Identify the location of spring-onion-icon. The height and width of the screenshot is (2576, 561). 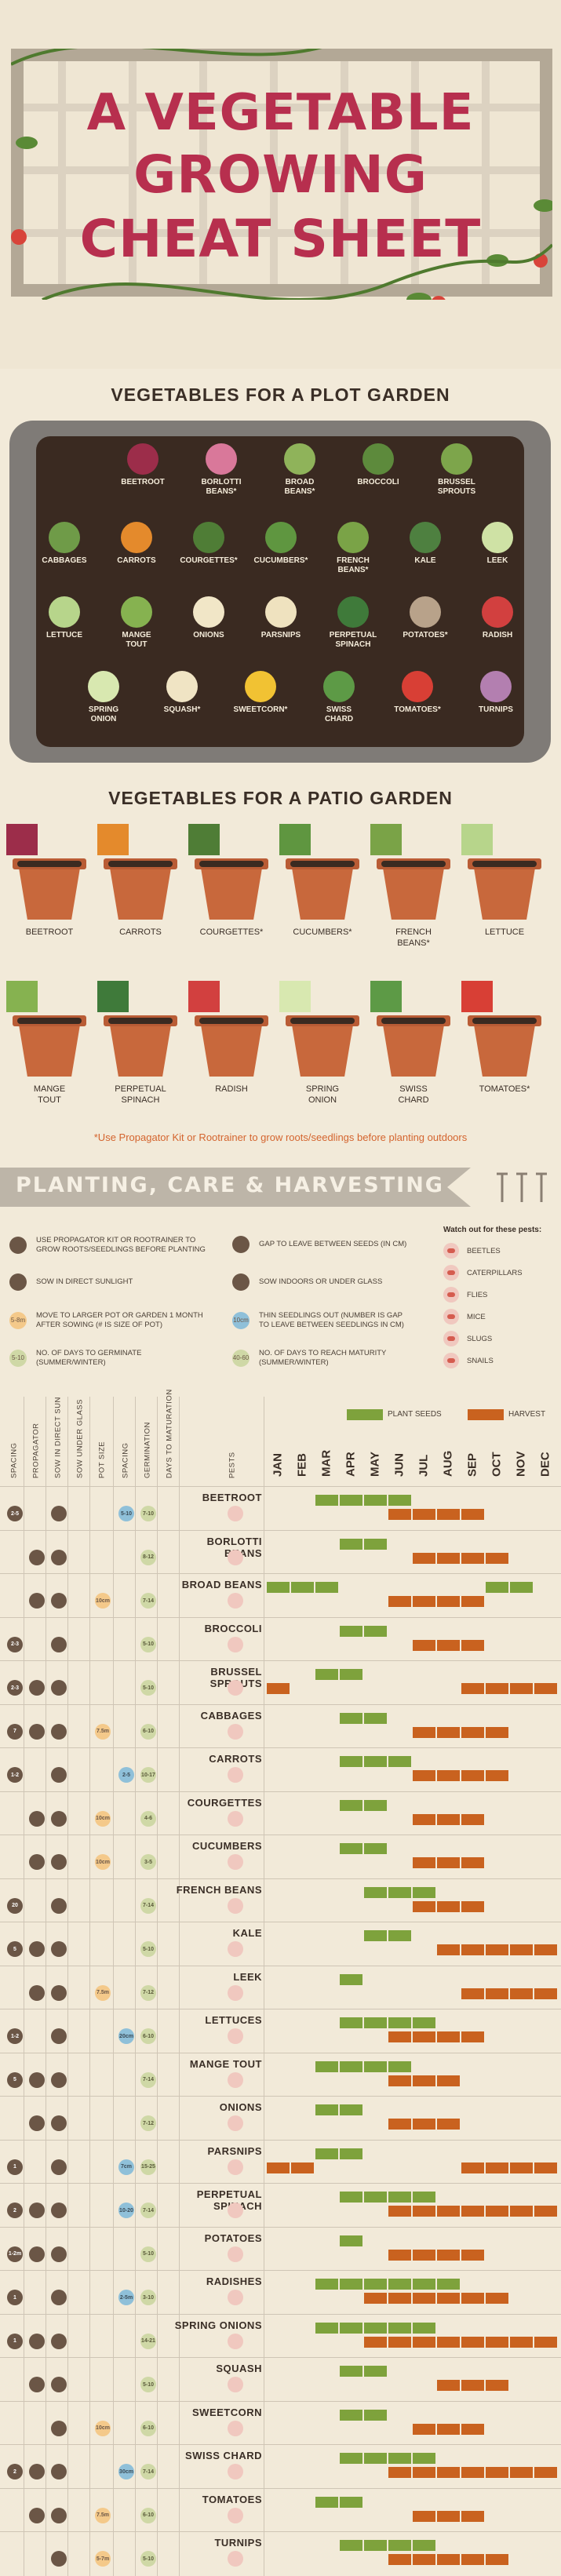
(103, 686).